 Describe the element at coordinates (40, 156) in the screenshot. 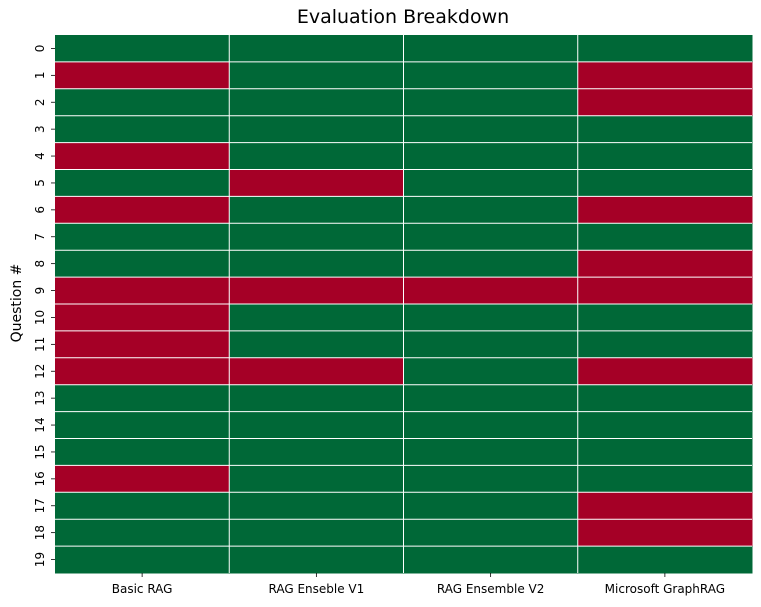

I see `y-tick-label: 4` at that location.